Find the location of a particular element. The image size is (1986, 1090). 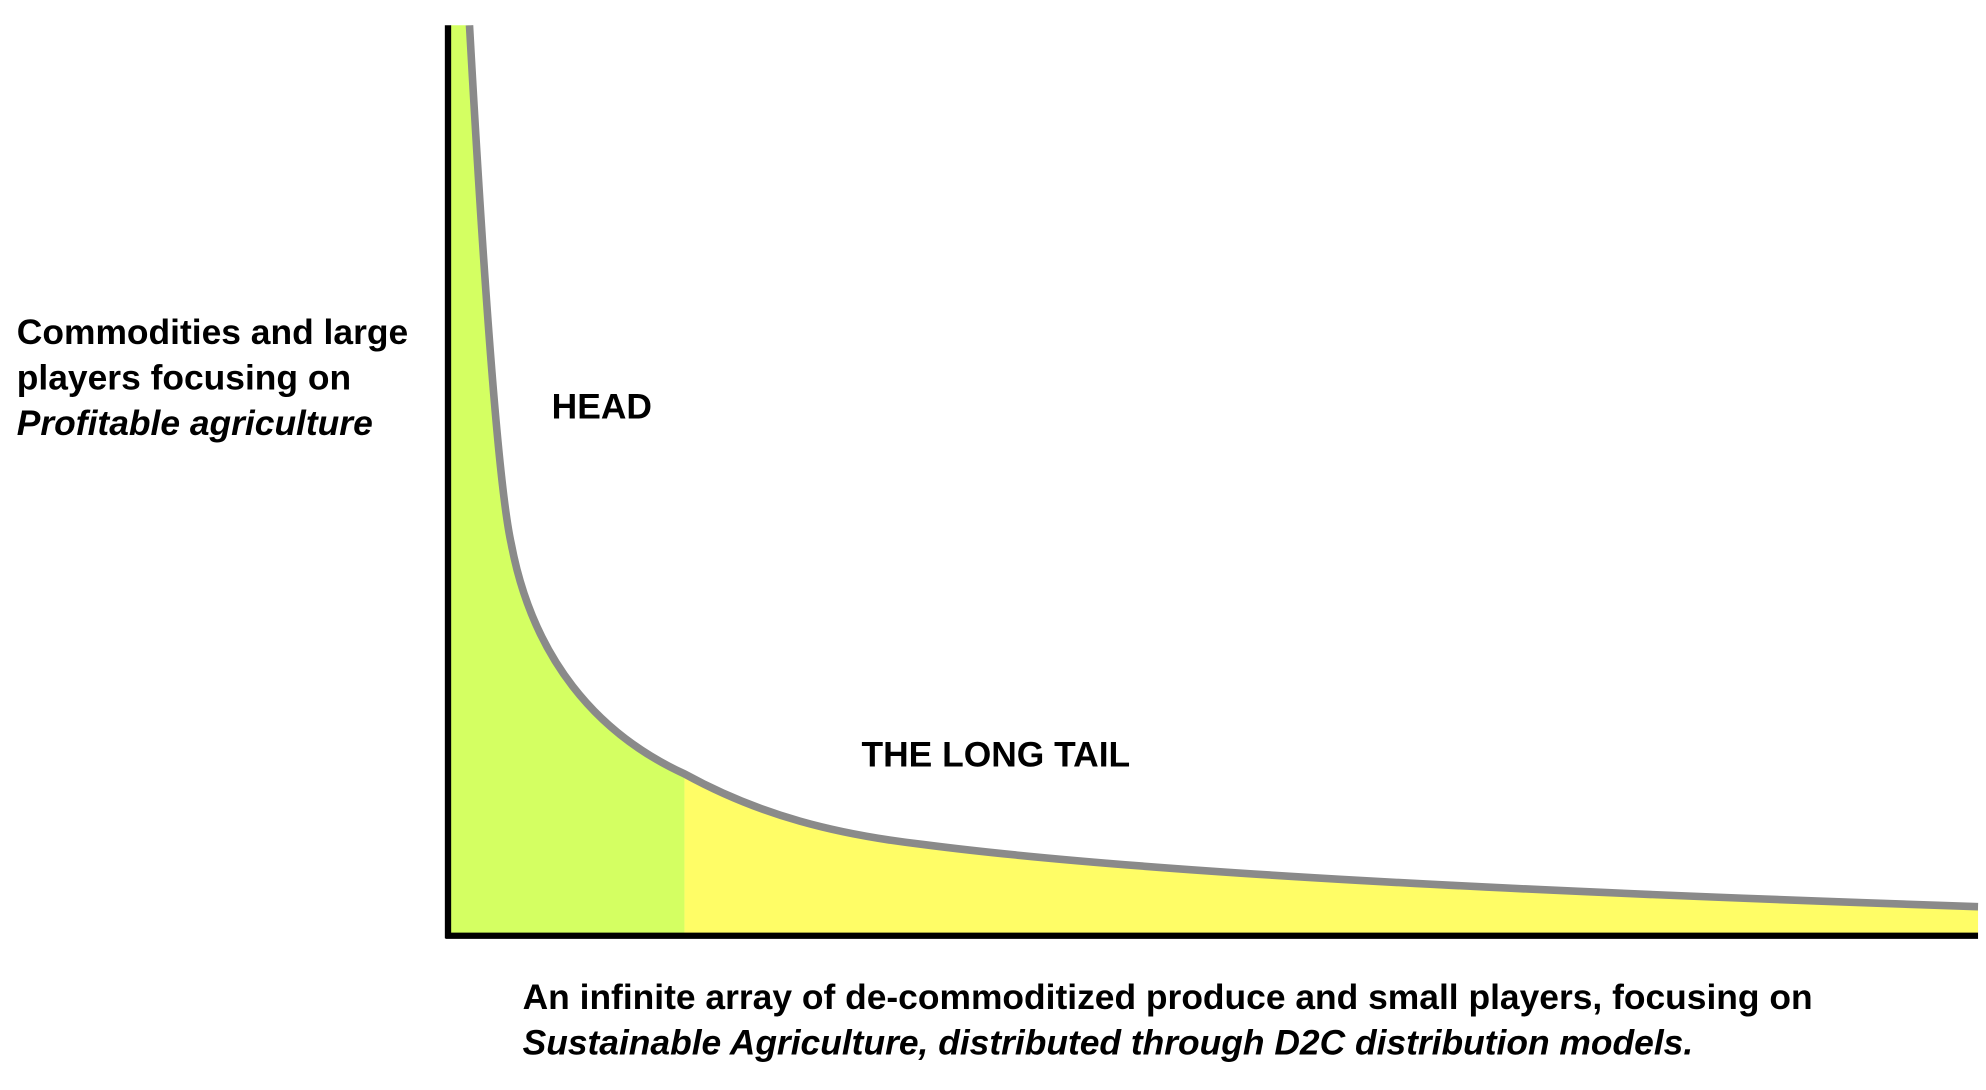

y-label-emphasis: Profitable agriculture is located at coordinates (195, 423).